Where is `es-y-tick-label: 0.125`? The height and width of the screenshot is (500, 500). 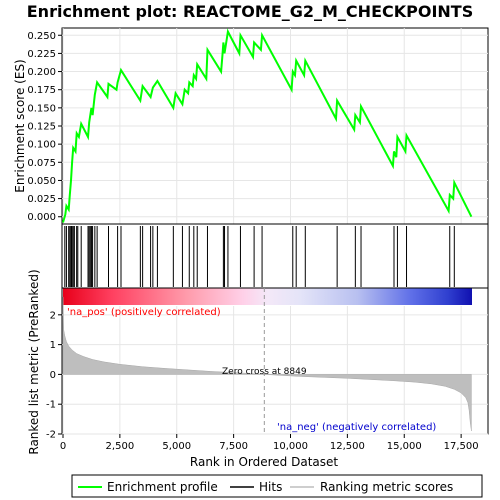 es-y-tick-label: 0.125 is located at coordinates (41, 127).